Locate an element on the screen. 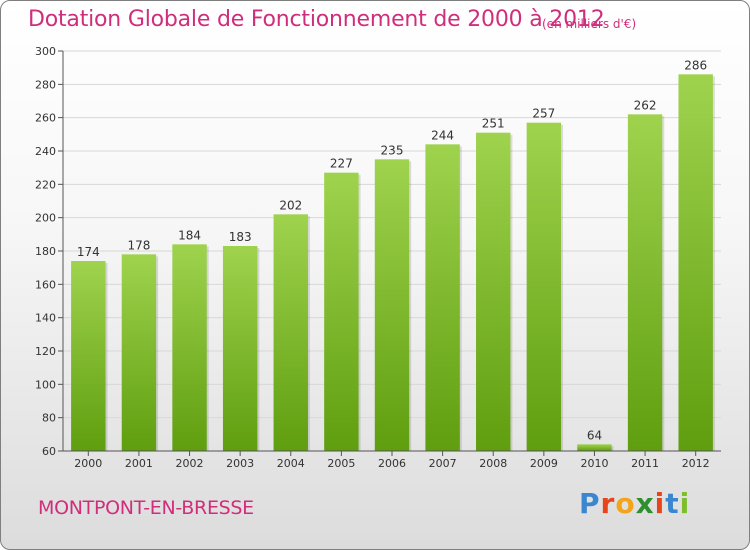  commune-name: MONTPONT-EN-BRESSE is located at coordinates (146, 508).